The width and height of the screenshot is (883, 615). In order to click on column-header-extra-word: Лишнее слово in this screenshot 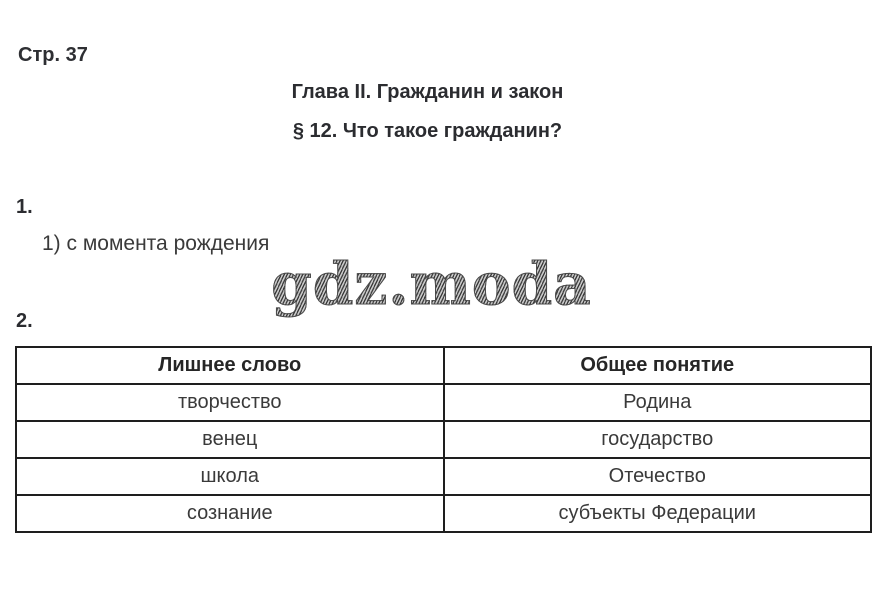, I will do `click(230, 365)`.